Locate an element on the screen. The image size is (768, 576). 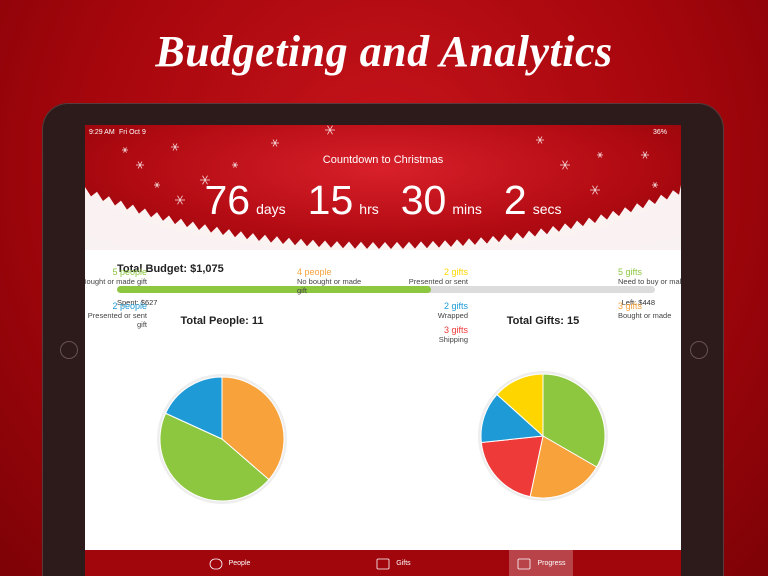
left-label: Left: $448 is located at coordinates (638, 302).